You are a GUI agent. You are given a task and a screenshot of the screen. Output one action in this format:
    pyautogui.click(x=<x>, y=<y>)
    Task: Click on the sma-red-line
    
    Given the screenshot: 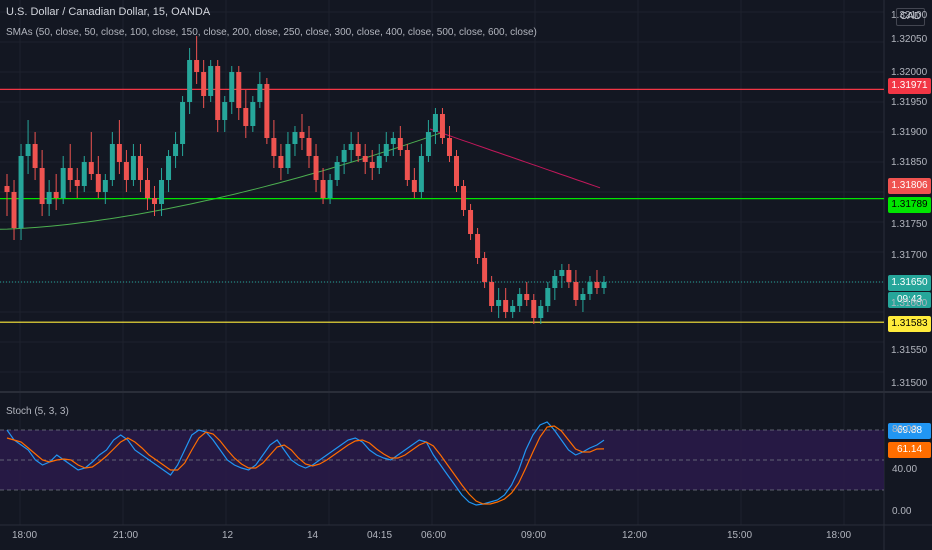 What is the action you would take?
    pyautogui.click(x=515, y=158)
    